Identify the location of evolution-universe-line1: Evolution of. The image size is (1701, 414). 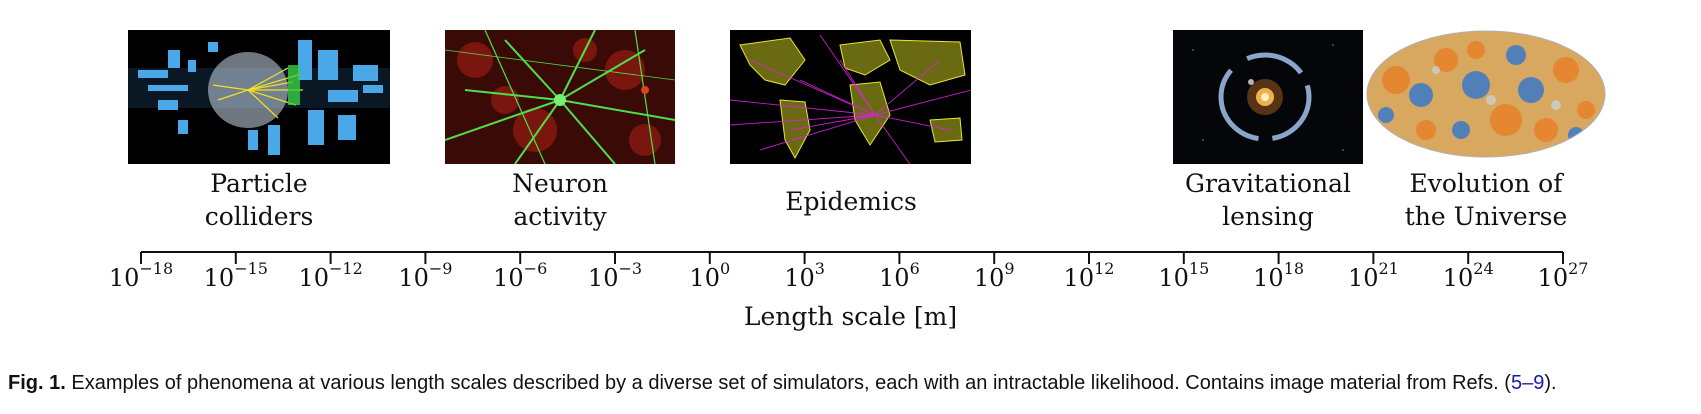
(1486, 183).